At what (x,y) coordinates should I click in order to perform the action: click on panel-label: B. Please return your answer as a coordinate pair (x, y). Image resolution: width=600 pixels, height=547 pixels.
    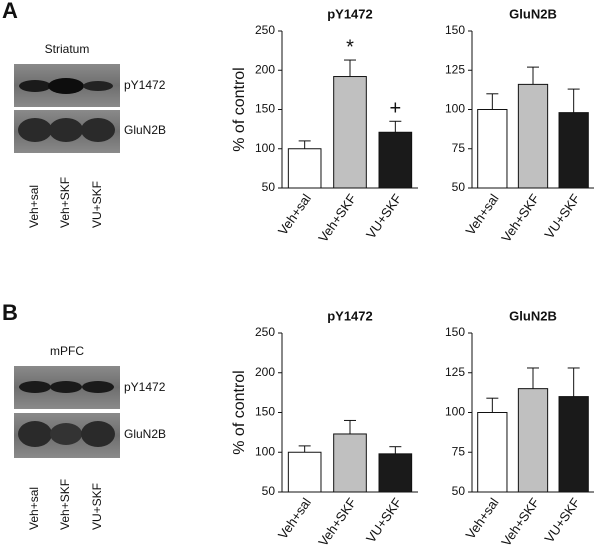
    Looking at the image, I should click on (10, 312).